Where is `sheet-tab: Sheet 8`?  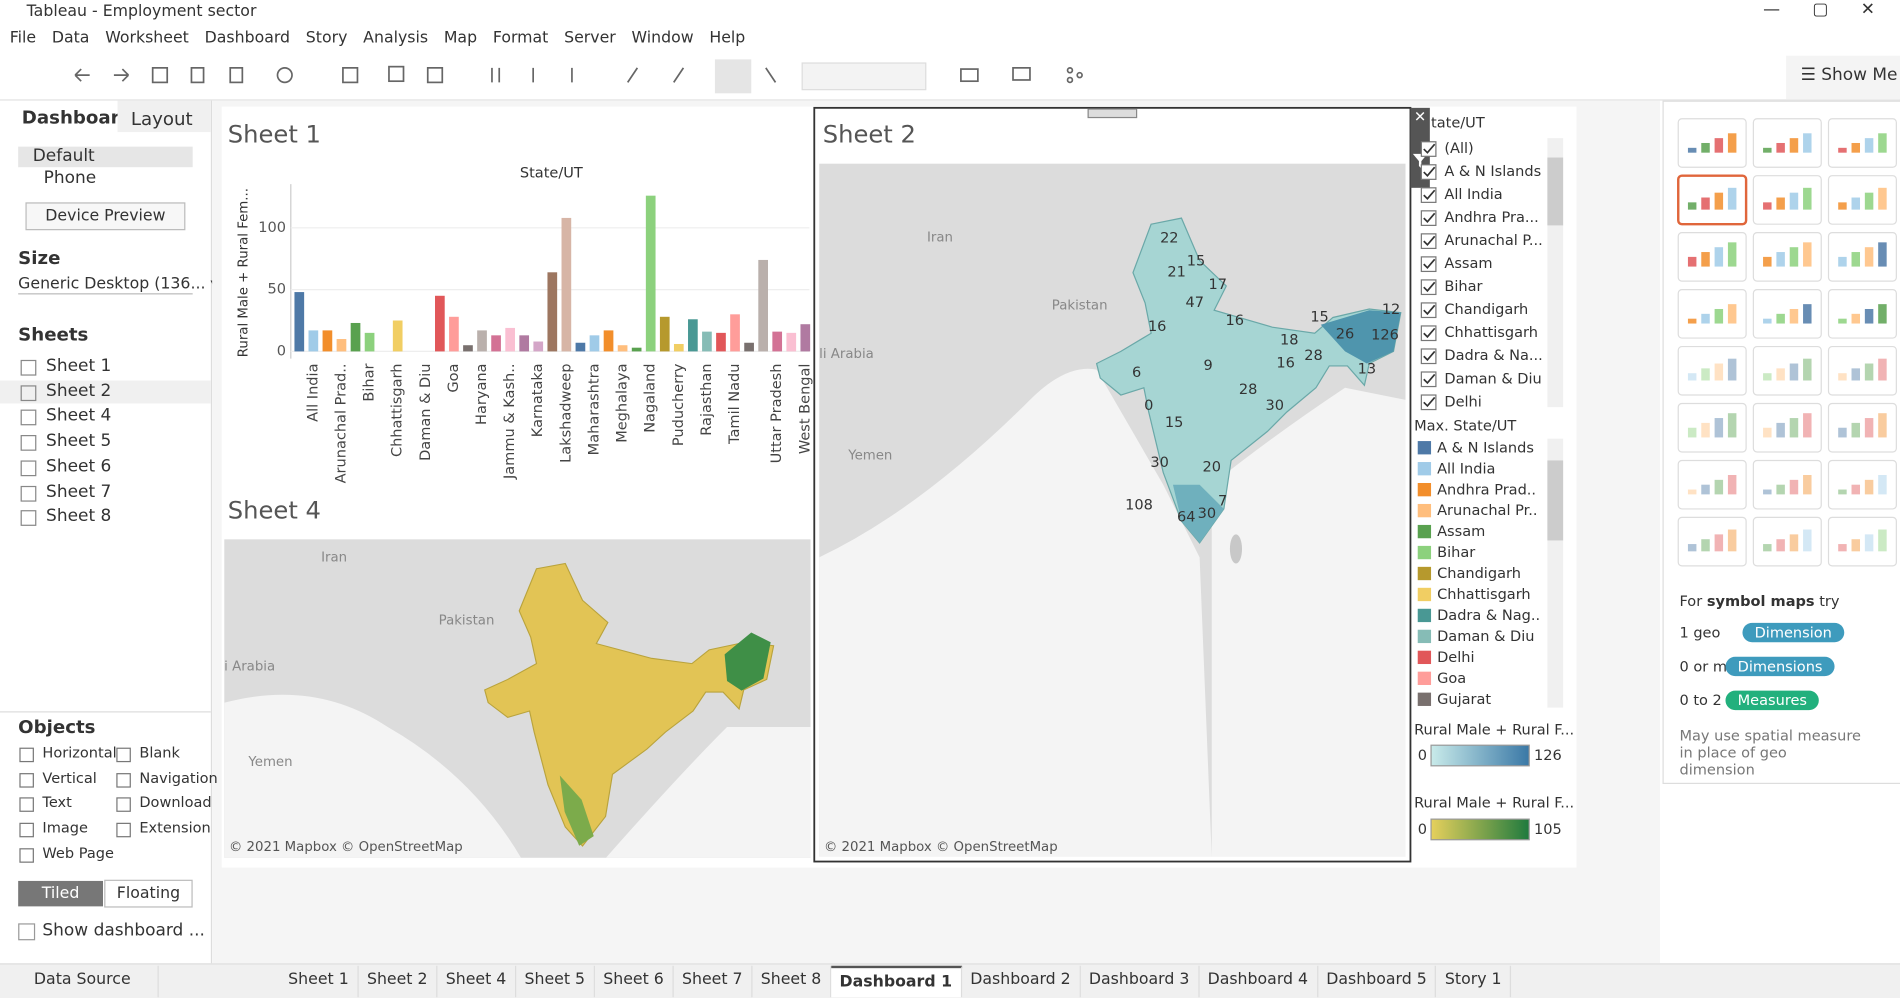
sheet-tab: Sheet 8 is located at coordinates (792, 981).